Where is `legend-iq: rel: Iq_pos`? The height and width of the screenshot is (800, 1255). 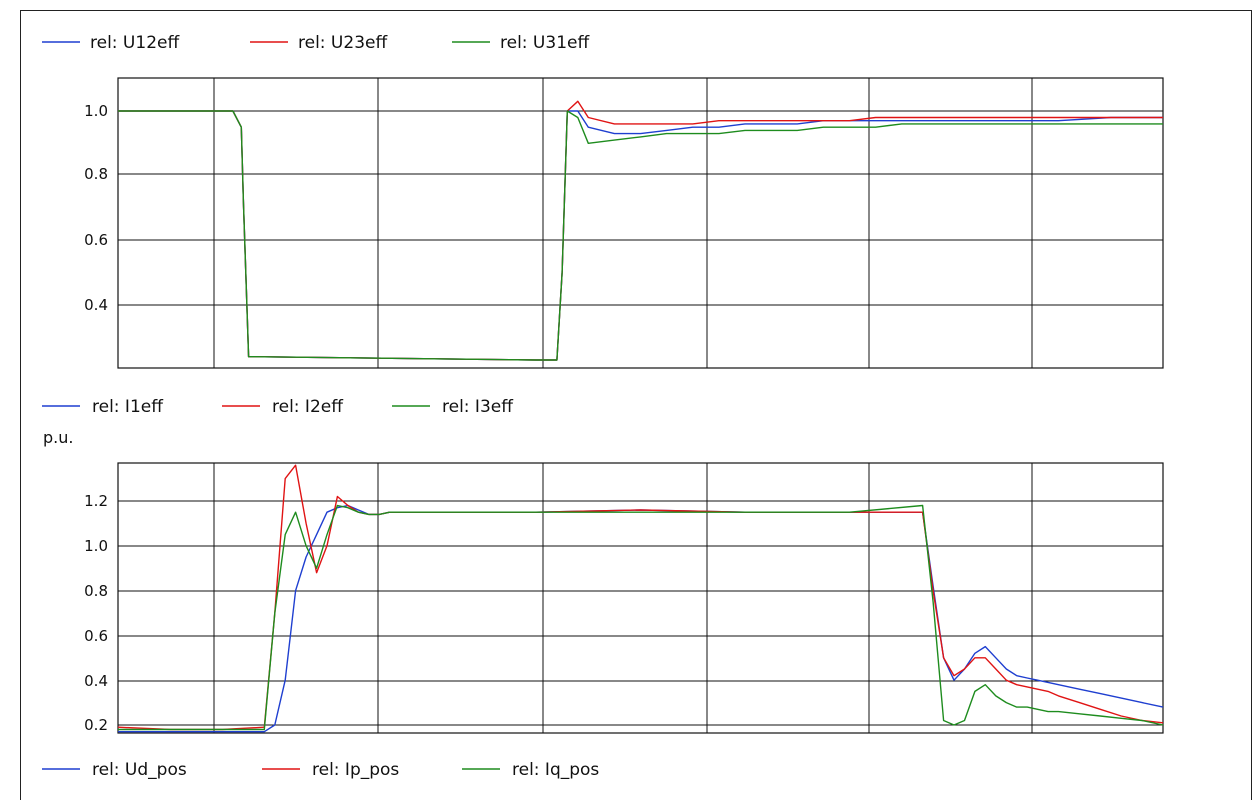 legend-iq: rel: Iq_pos is located at coordinates (555, 770).